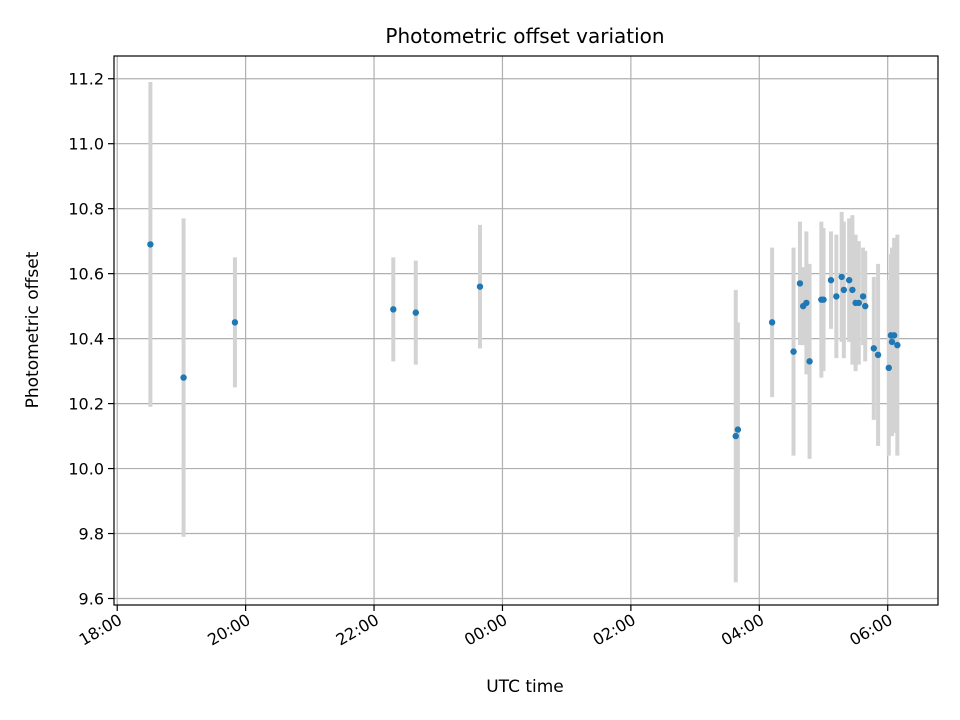 This screenshot has height=720, width=960. What do you see at coordinates (86, 469) in the screenshot?
I see `y-tick-label: 10.0` at bounding box center [86, 469].